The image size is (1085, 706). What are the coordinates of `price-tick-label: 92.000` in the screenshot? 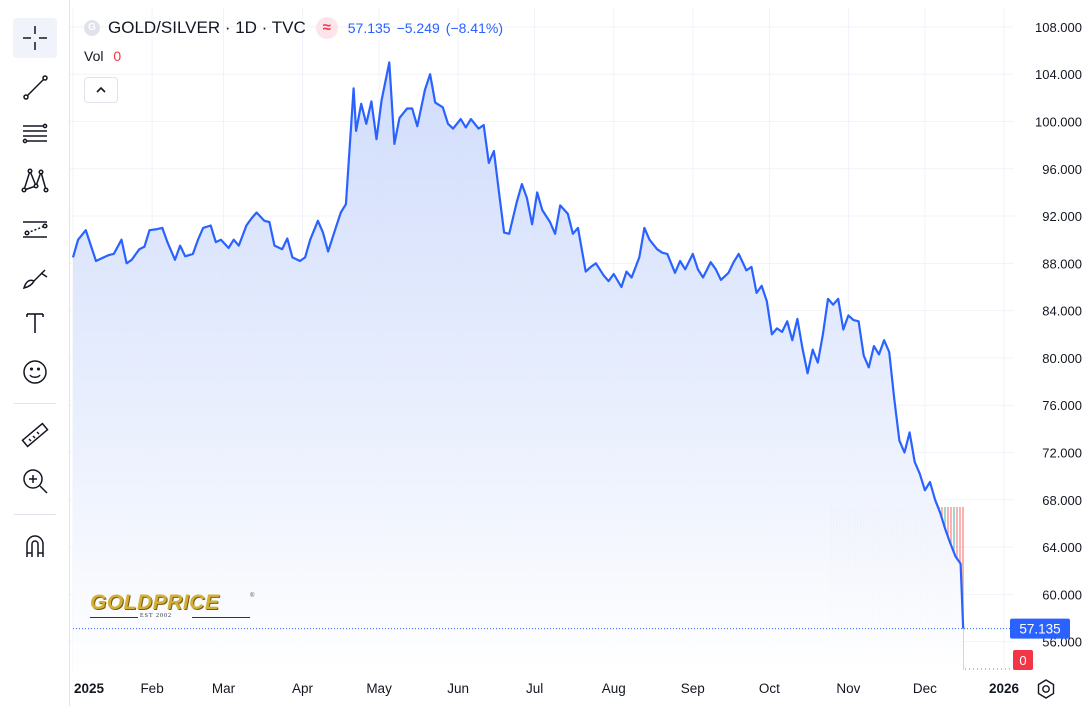 It's located at (1062, 216).